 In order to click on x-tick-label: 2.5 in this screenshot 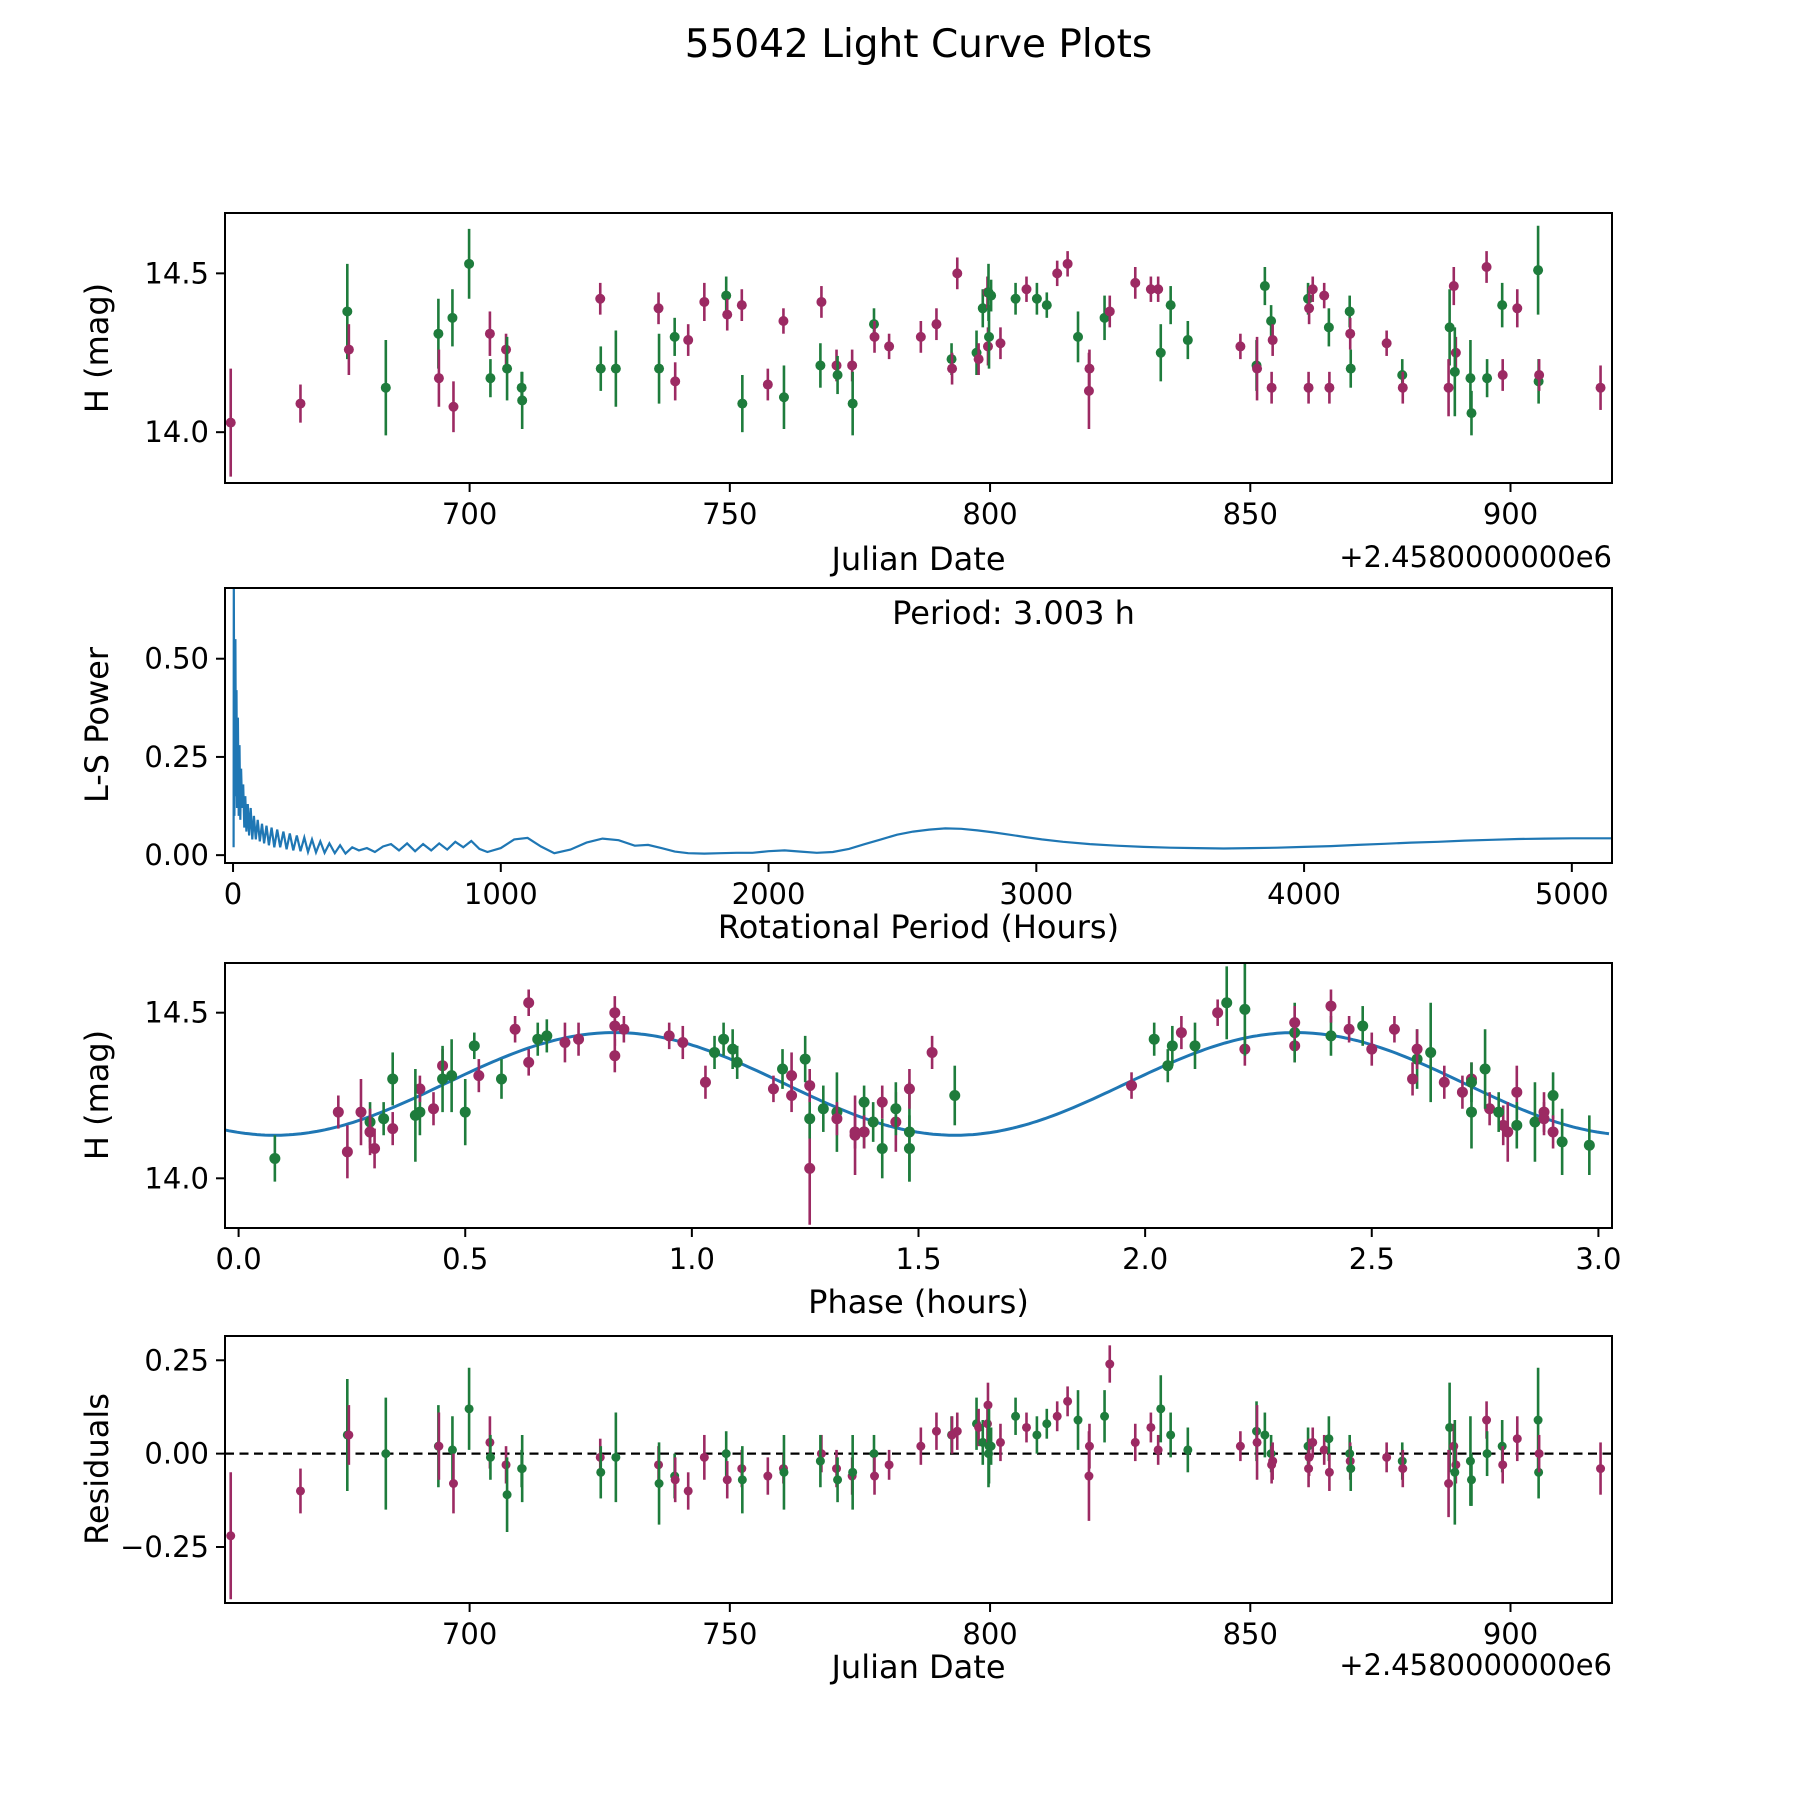, I will do `click(1372, 1259)`.